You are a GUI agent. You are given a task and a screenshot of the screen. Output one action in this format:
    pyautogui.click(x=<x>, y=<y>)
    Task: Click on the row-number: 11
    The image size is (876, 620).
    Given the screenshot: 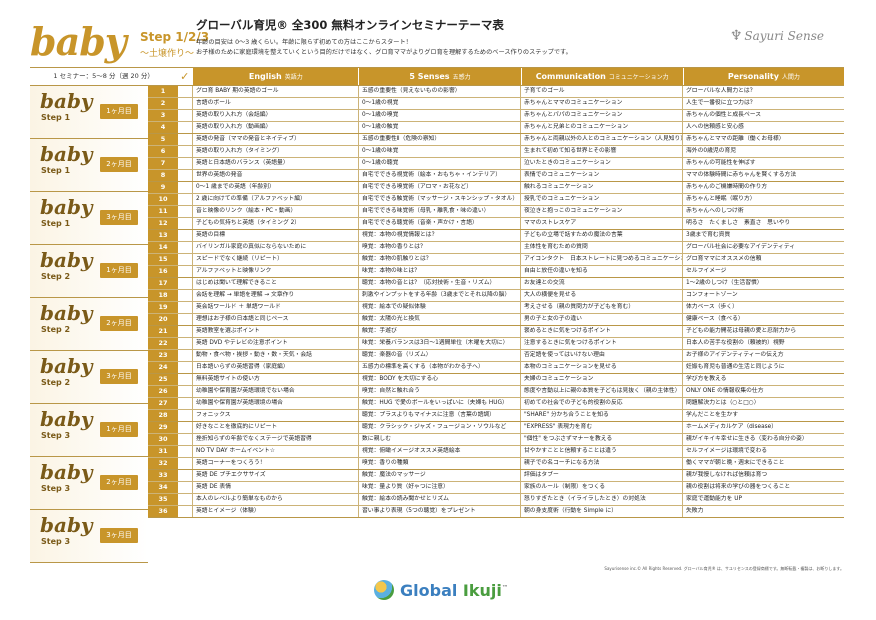 What is the action you would take?
    pyautogui.click(x=163, y=211)
    